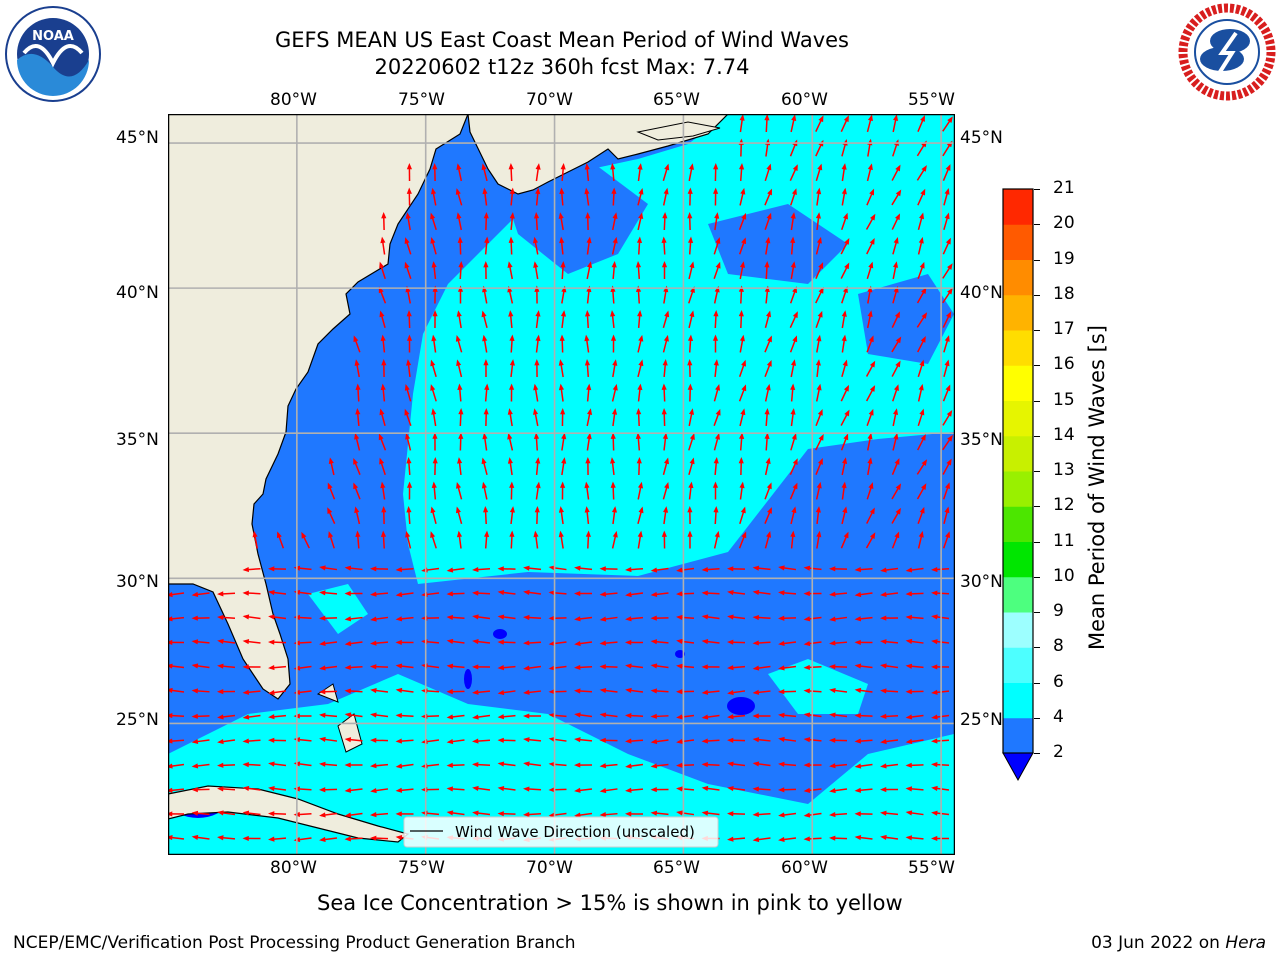 This screenshot has height=960, width=1280. I want to click on lat-label-left: 25°N, so click(137, 720).